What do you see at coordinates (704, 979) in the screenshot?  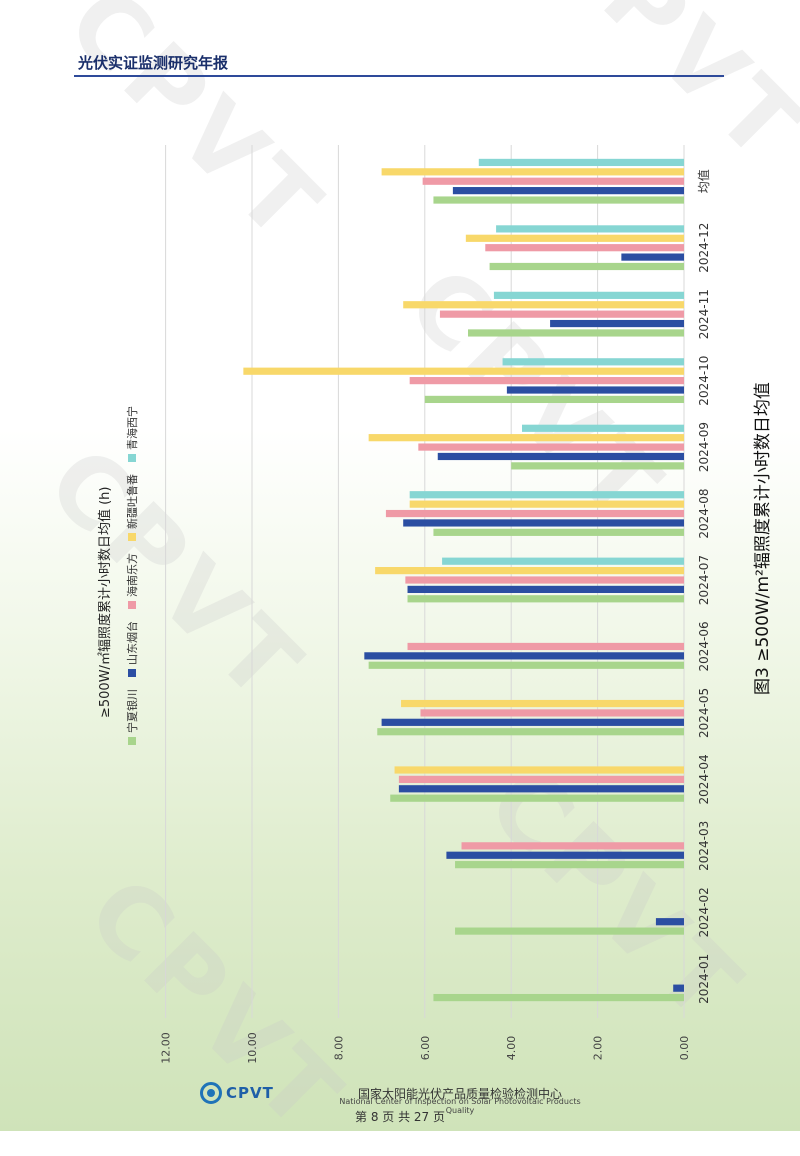 I see `category-label: 2024-01` at bounding box center [704, 979].